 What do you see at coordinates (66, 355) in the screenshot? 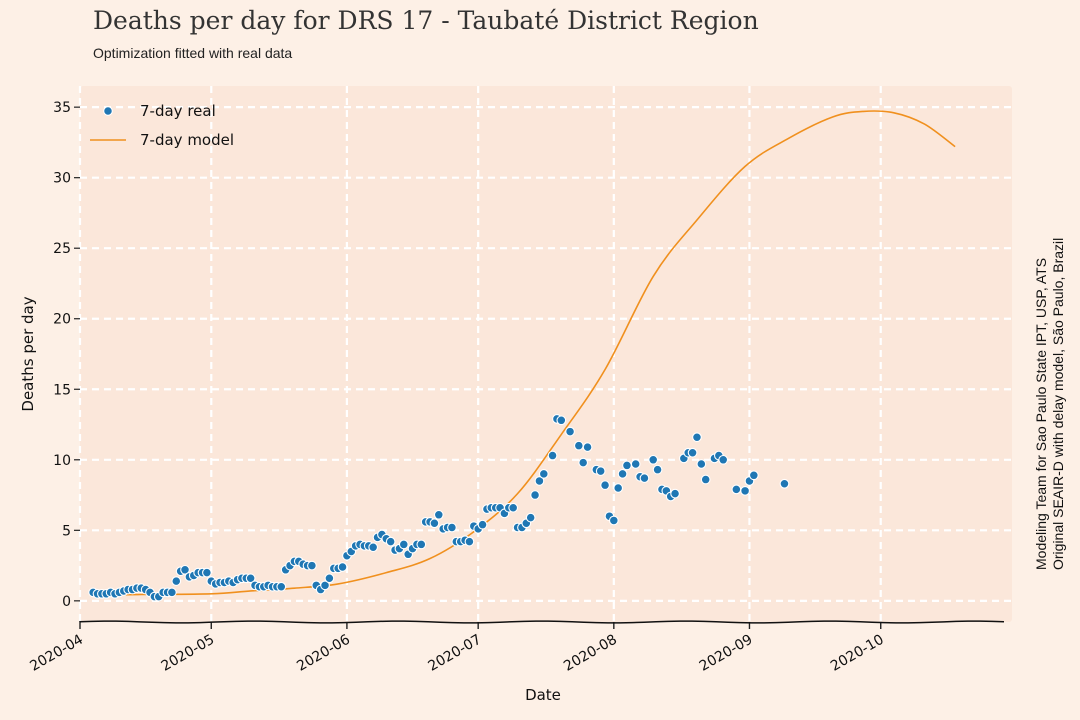
I see `y-axis: 0 5 10 15 20 25 30 35` at bounding box center [66, 355].